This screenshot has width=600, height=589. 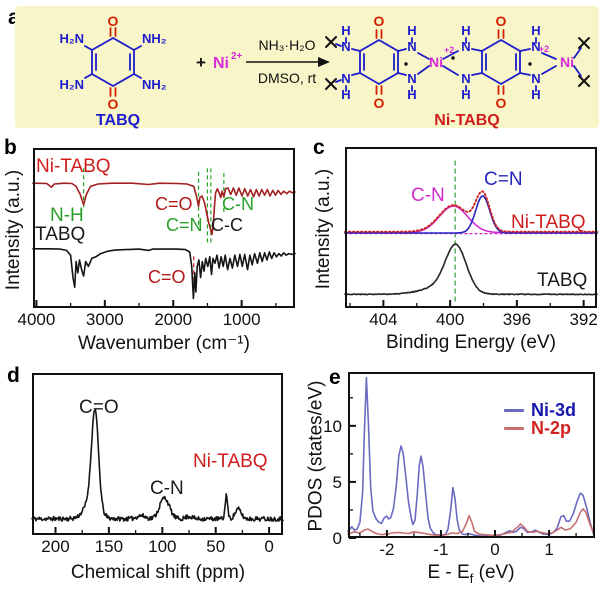 I want to click on legend-row-1: N-2p, so click(x=537, y=428).